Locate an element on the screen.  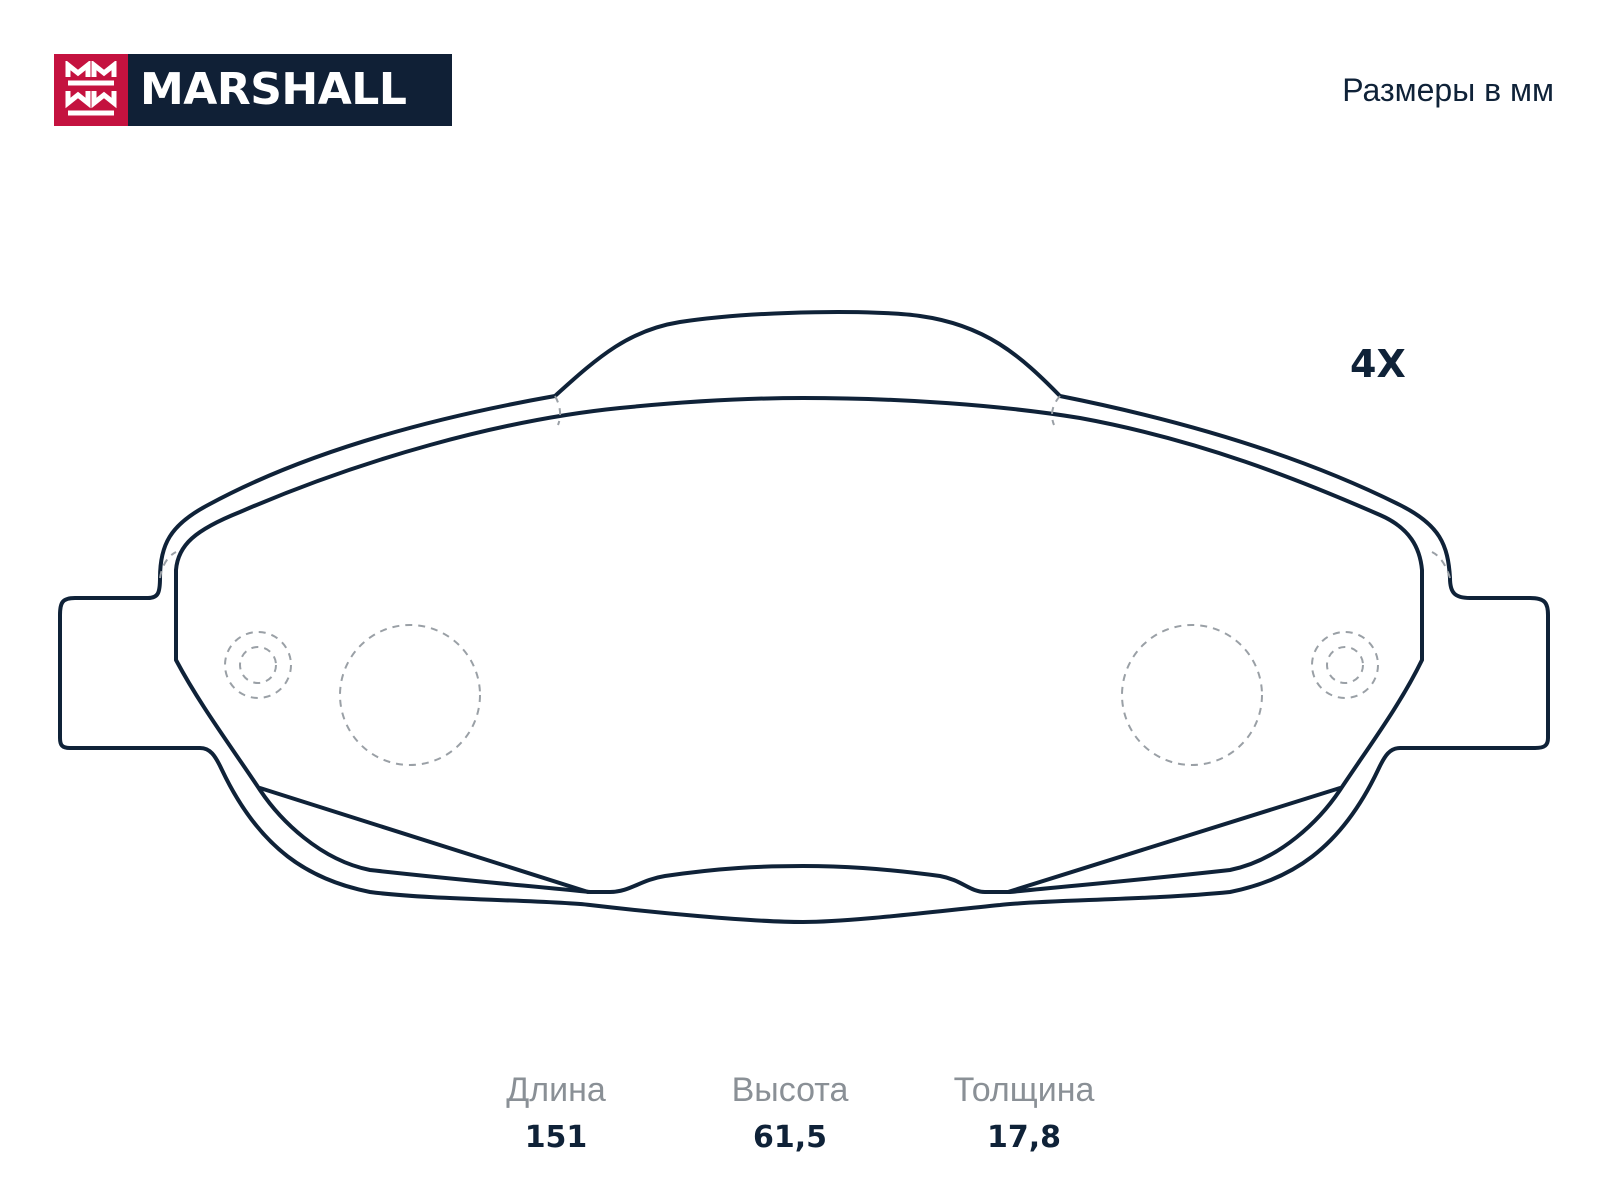
units-label: Размеры в мм is located at coordinates (1448, 90).